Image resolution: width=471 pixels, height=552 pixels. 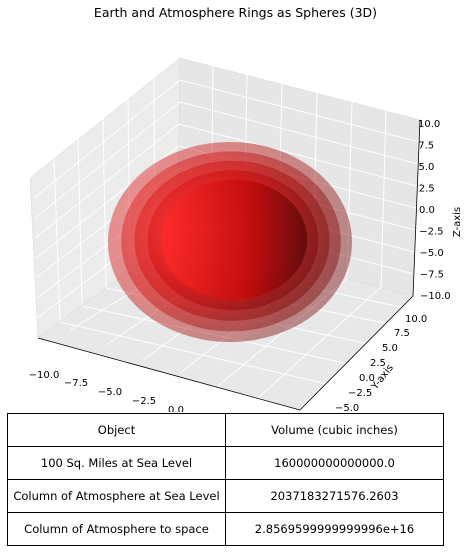 I want to click on z-tick-labels: −10.0 −7.5 −5.0 −2.5 0.0 2.5 5.0 7.5 10.0, so click(x=434, y=210).